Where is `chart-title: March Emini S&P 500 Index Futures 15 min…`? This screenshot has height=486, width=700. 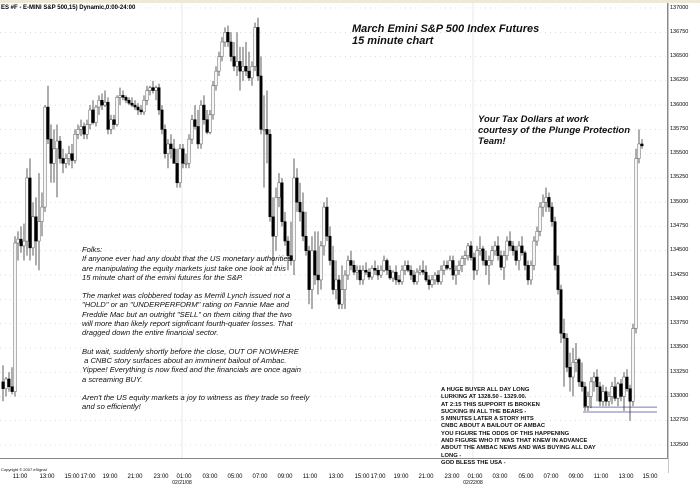 chart-title: March Emini S&P 500 Index Futures 15 min… is located at coordinates (445, 35).